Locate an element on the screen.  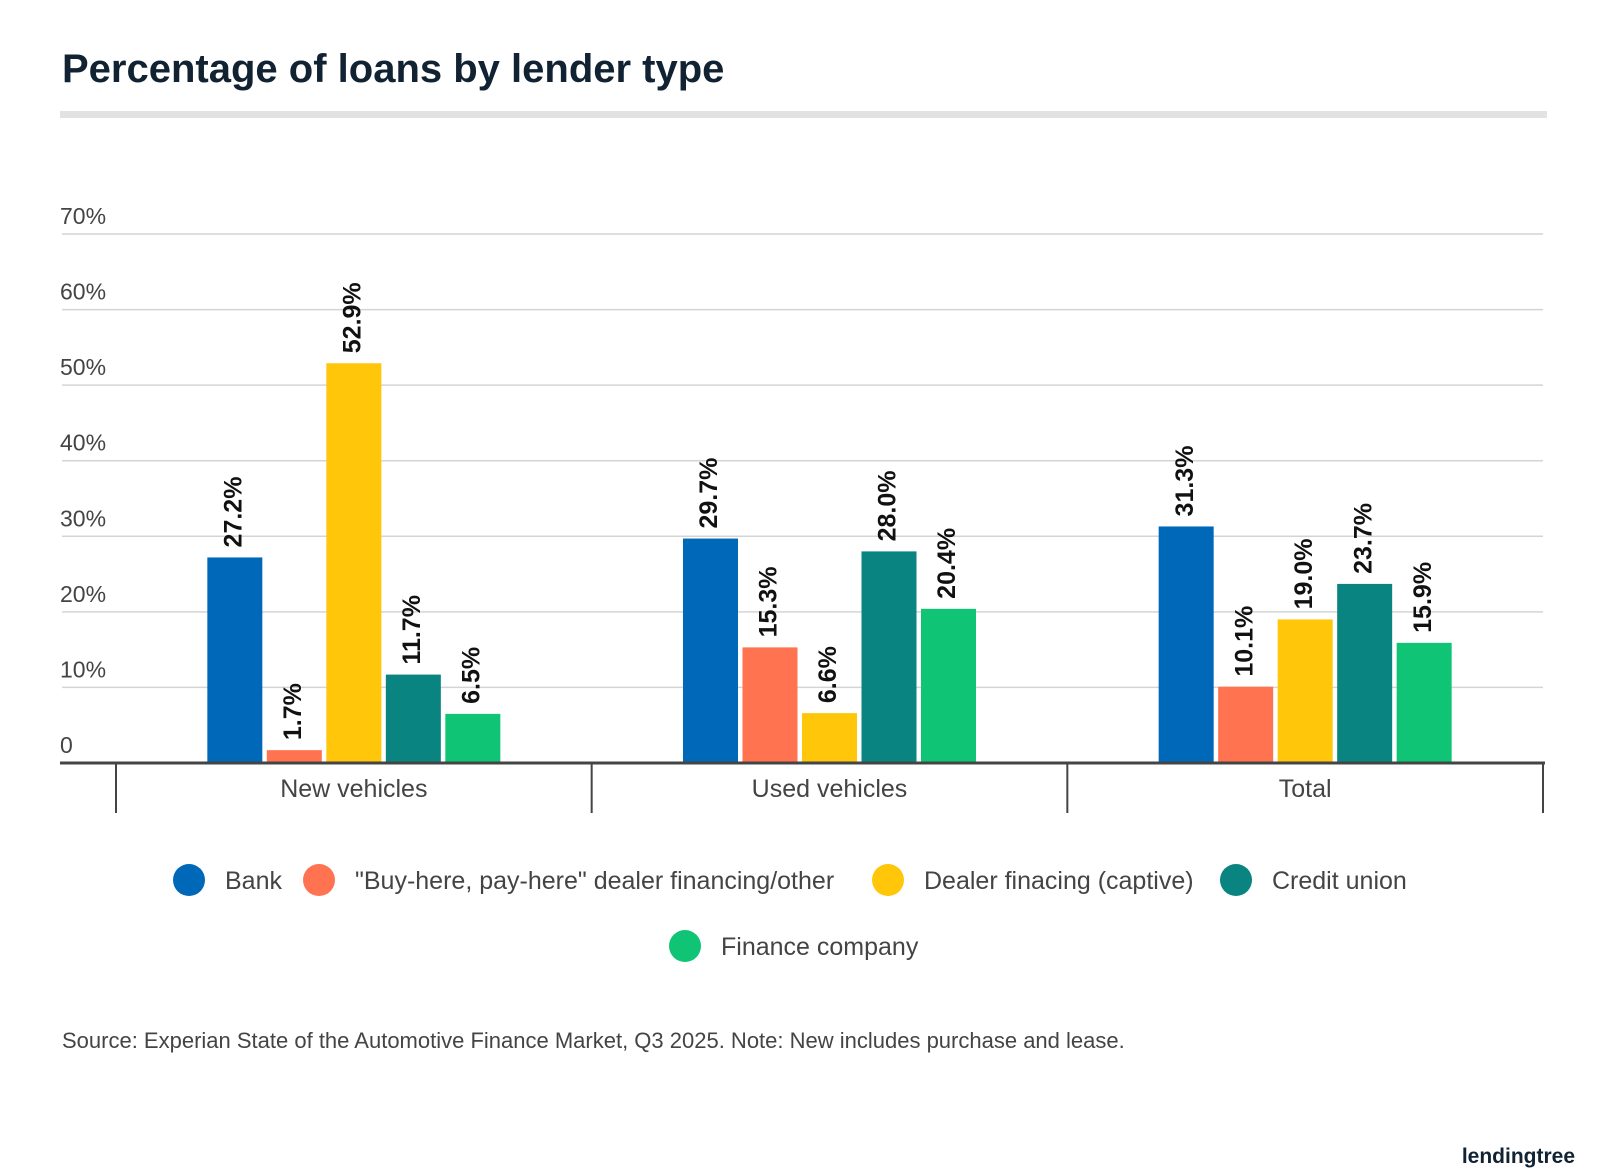
title-rule is located at coordinates (803, 114).